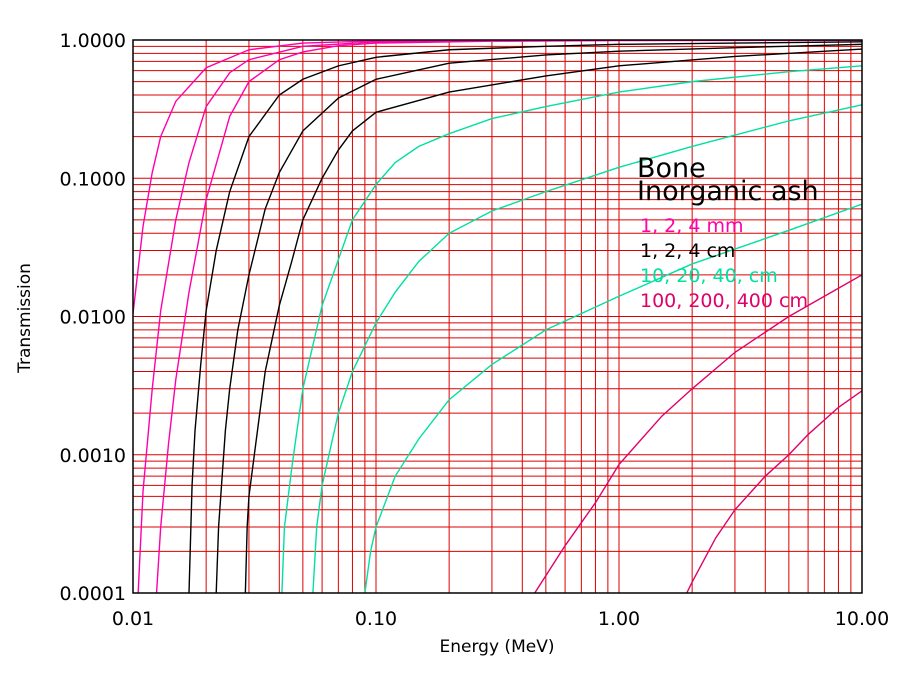 Image resolution: width=900 pixels, height=675 pixels. What do you see at coordinates (93, 179) in the screenshot?
I see `y-tick-label: 0.1000` at bounding box center [93, 179].